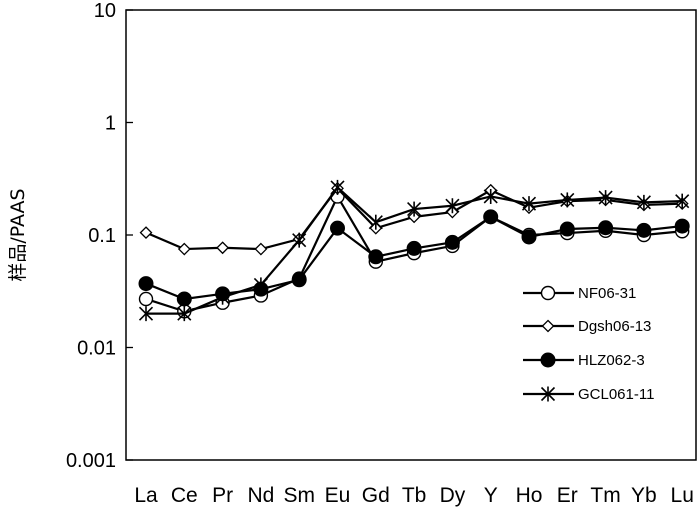 The image size is (700, 511). I want to click on x-tick-label: Eu, so click(338, 495).